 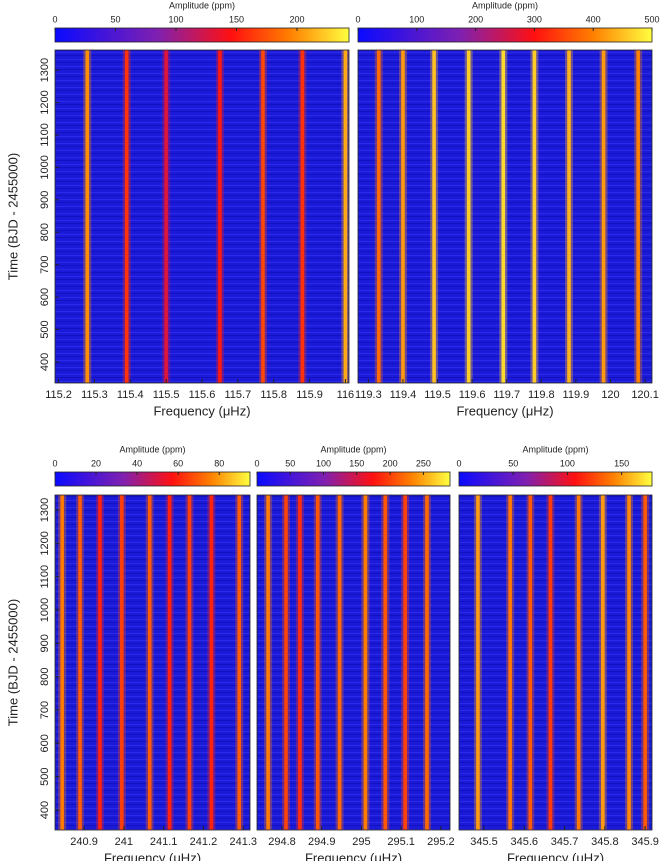 What do you see at coordinates (58, 395) in the screenshot?
I see `x-tick-label: 115.2` at bounding box center [58, 395].